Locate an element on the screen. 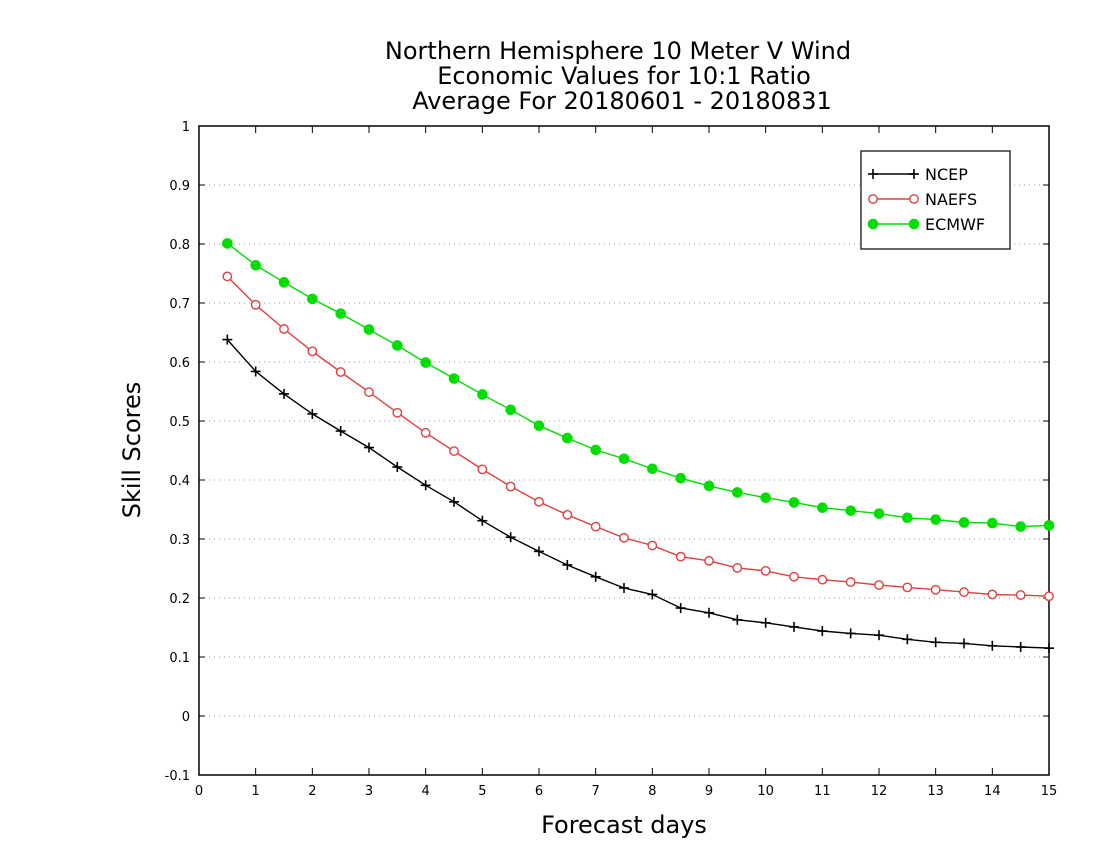 This screenshot has height=850, width=1100. y-tick-label: 1 is located at coordinates (186, 127).